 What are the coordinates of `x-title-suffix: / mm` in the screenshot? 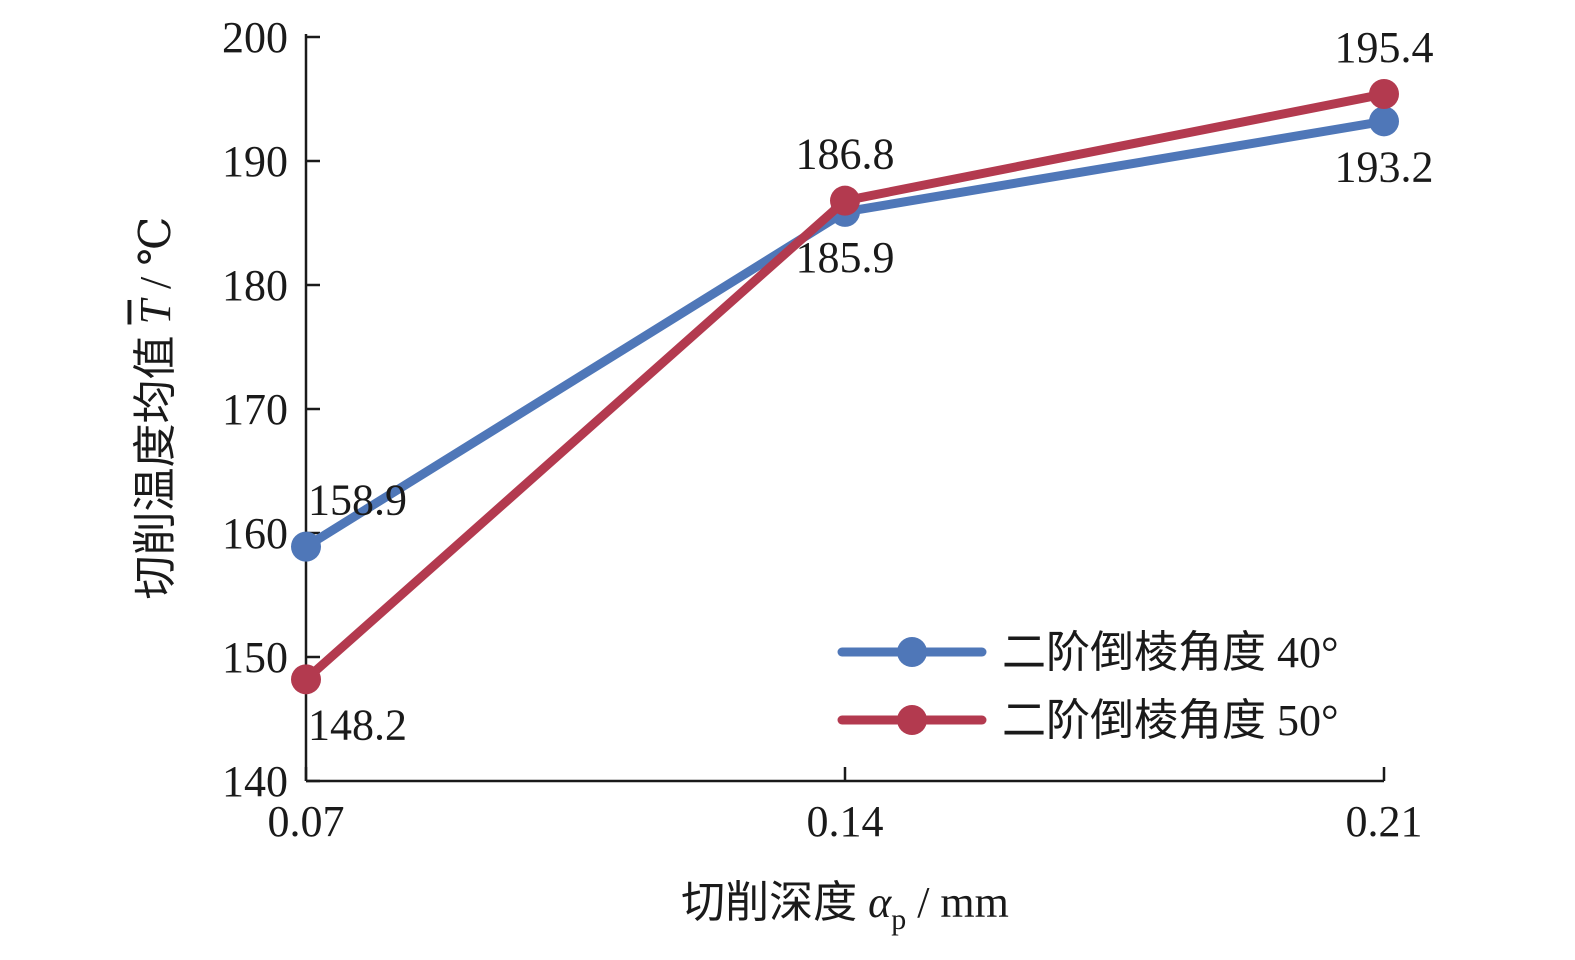 It's located at (957, 902).